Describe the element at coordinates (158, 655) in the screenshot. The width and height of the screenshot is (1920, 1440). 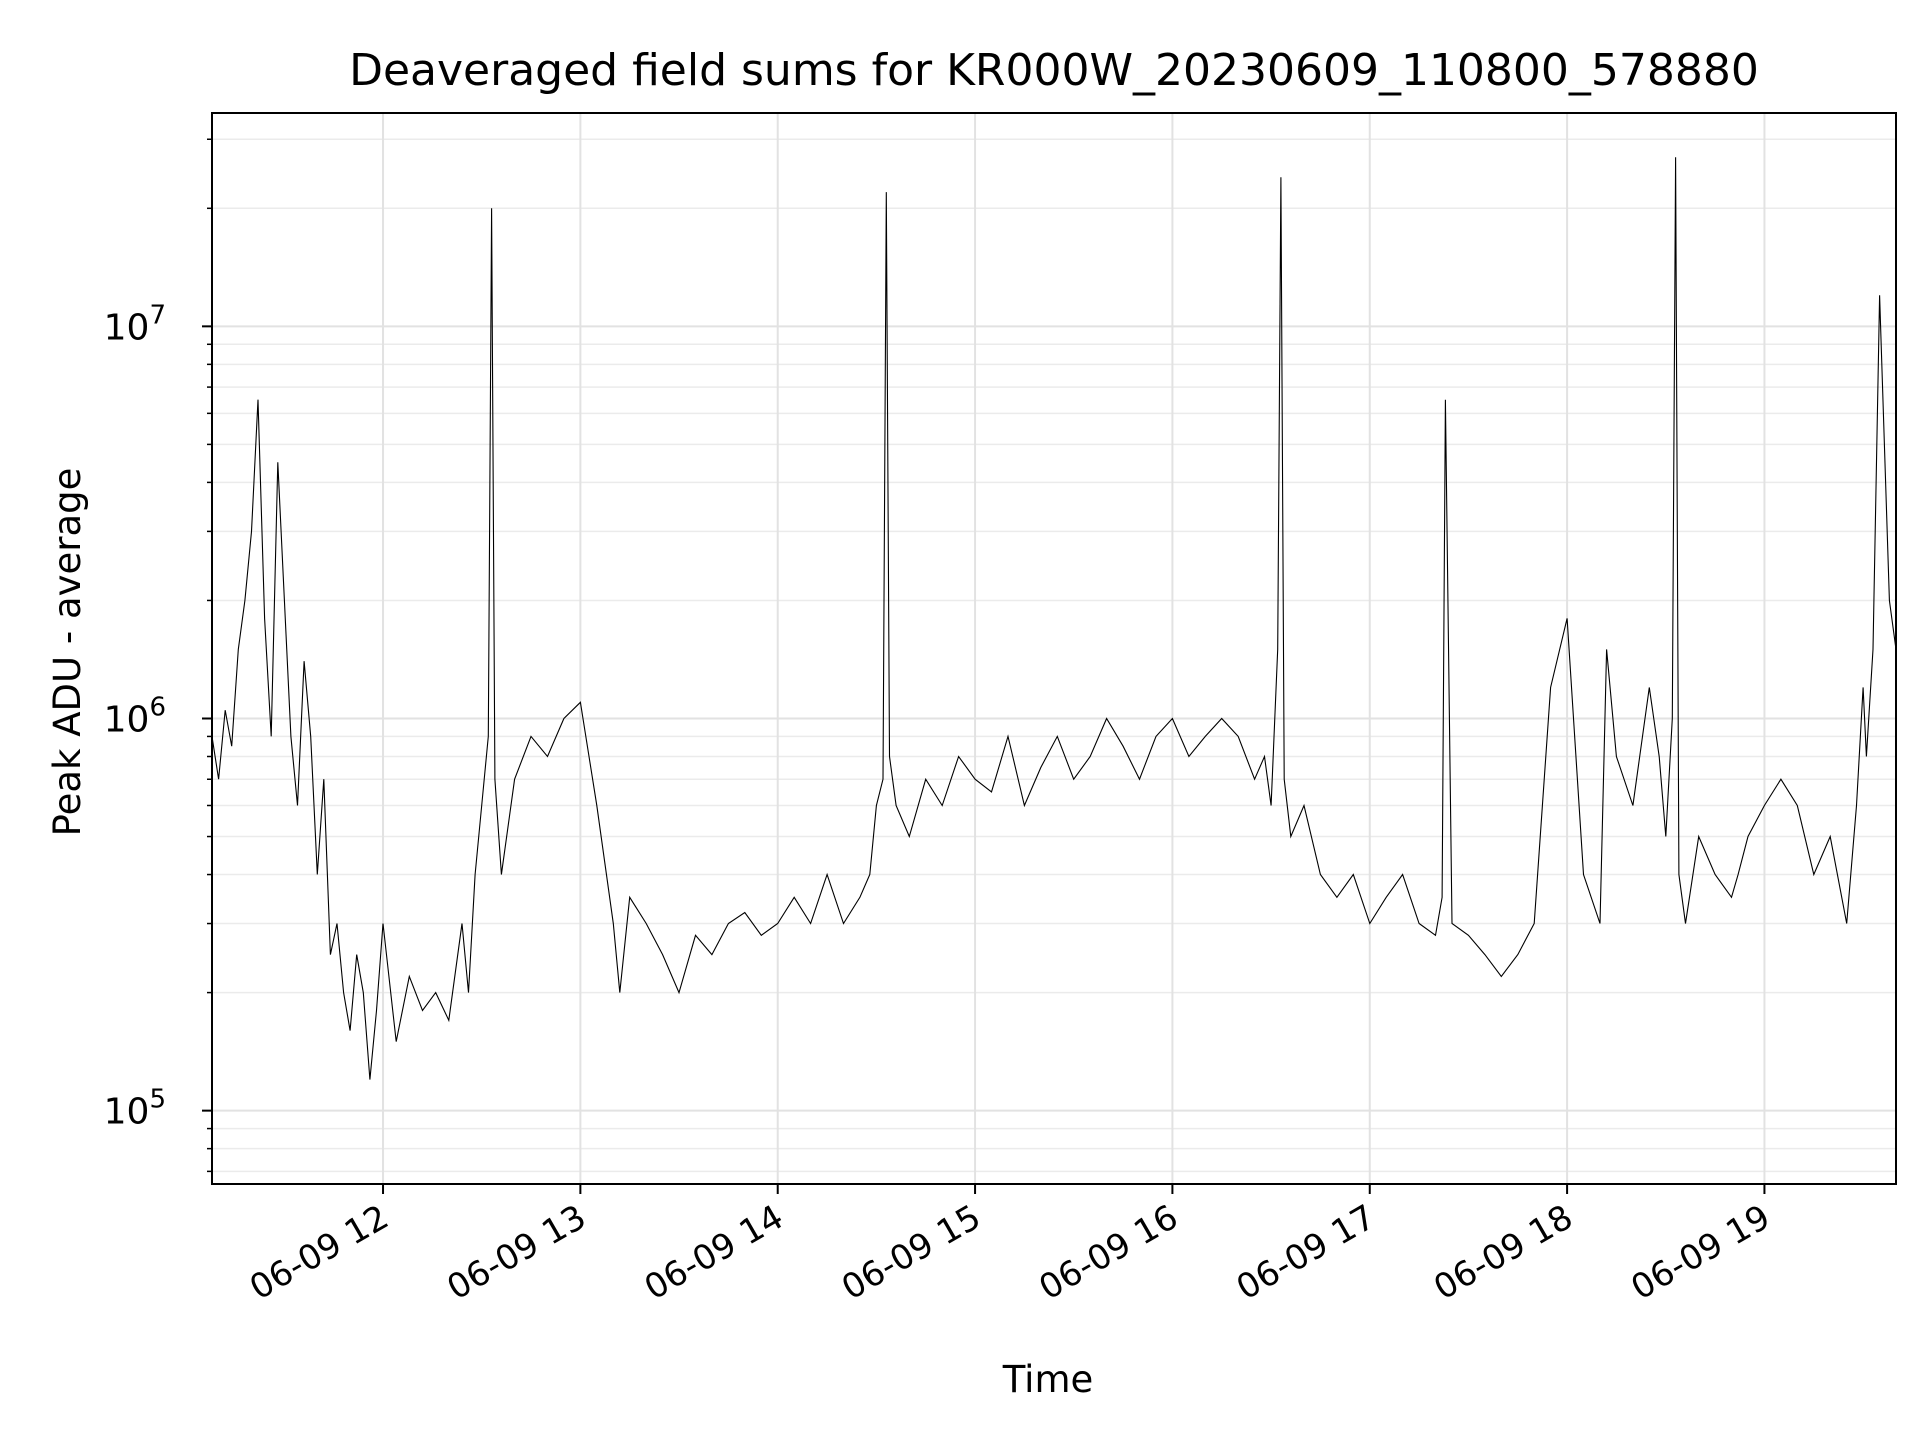
I see `y-axis-ticks: 10⁵ 10⁶ 10⁷` at that location.